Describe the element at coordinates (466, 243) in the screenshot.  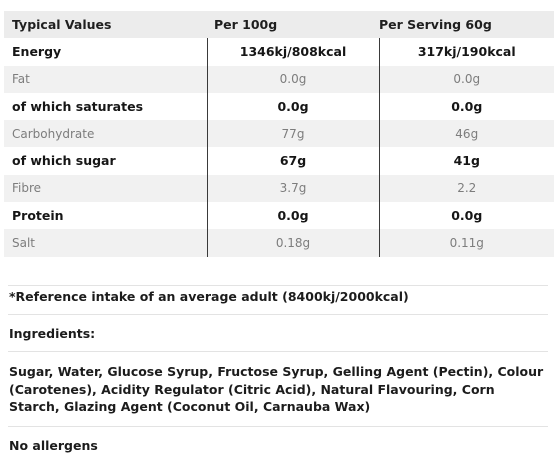
I see `value-per-serving: 0.11g` at that location.